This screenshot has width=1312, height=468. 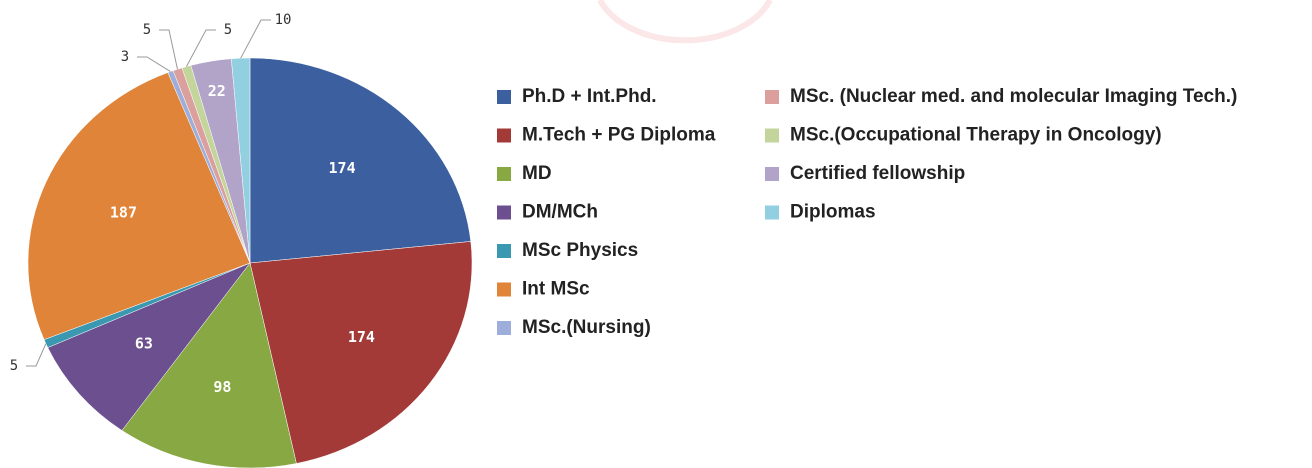 I want to click on legend-label: Ph.D + Int.Phd., so click(x=589, y=96).